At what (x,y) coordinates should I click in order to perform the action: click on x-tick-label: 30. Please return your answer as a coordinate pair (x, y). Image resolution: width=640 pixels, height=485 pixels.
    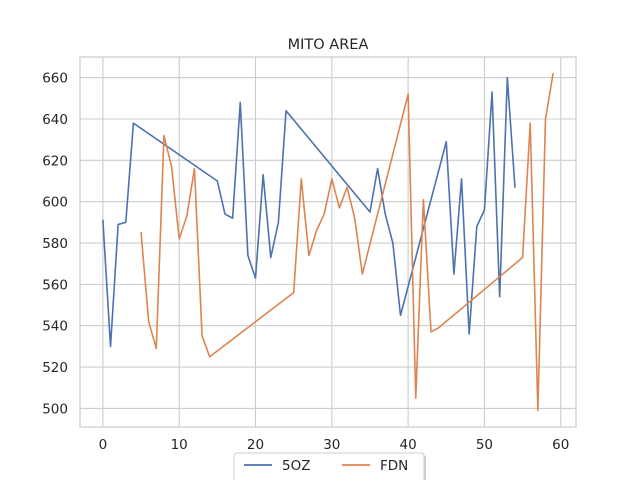
    Looking at the image, I should click on (331, 445).